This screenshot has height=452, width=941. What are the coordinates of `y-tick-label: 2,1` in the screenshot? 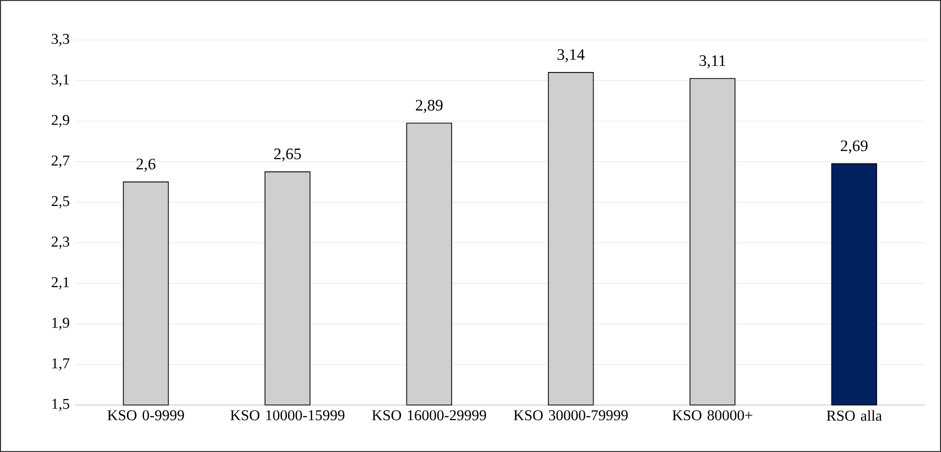 It's located at (60, 283).